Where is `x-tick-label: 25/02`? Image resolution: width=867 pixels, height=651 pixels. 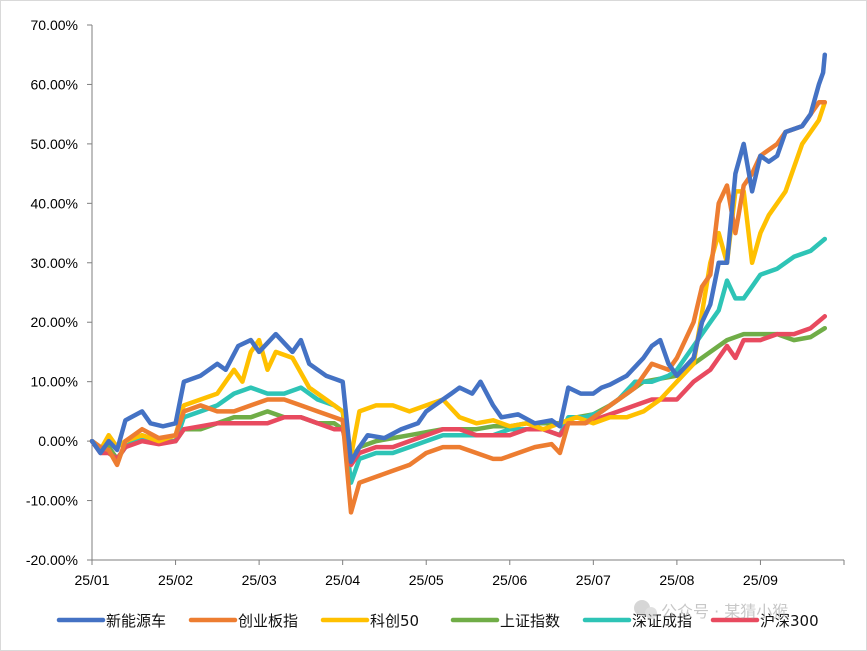
x-tick-label: 25/02 is located at coordinates (175, 580).